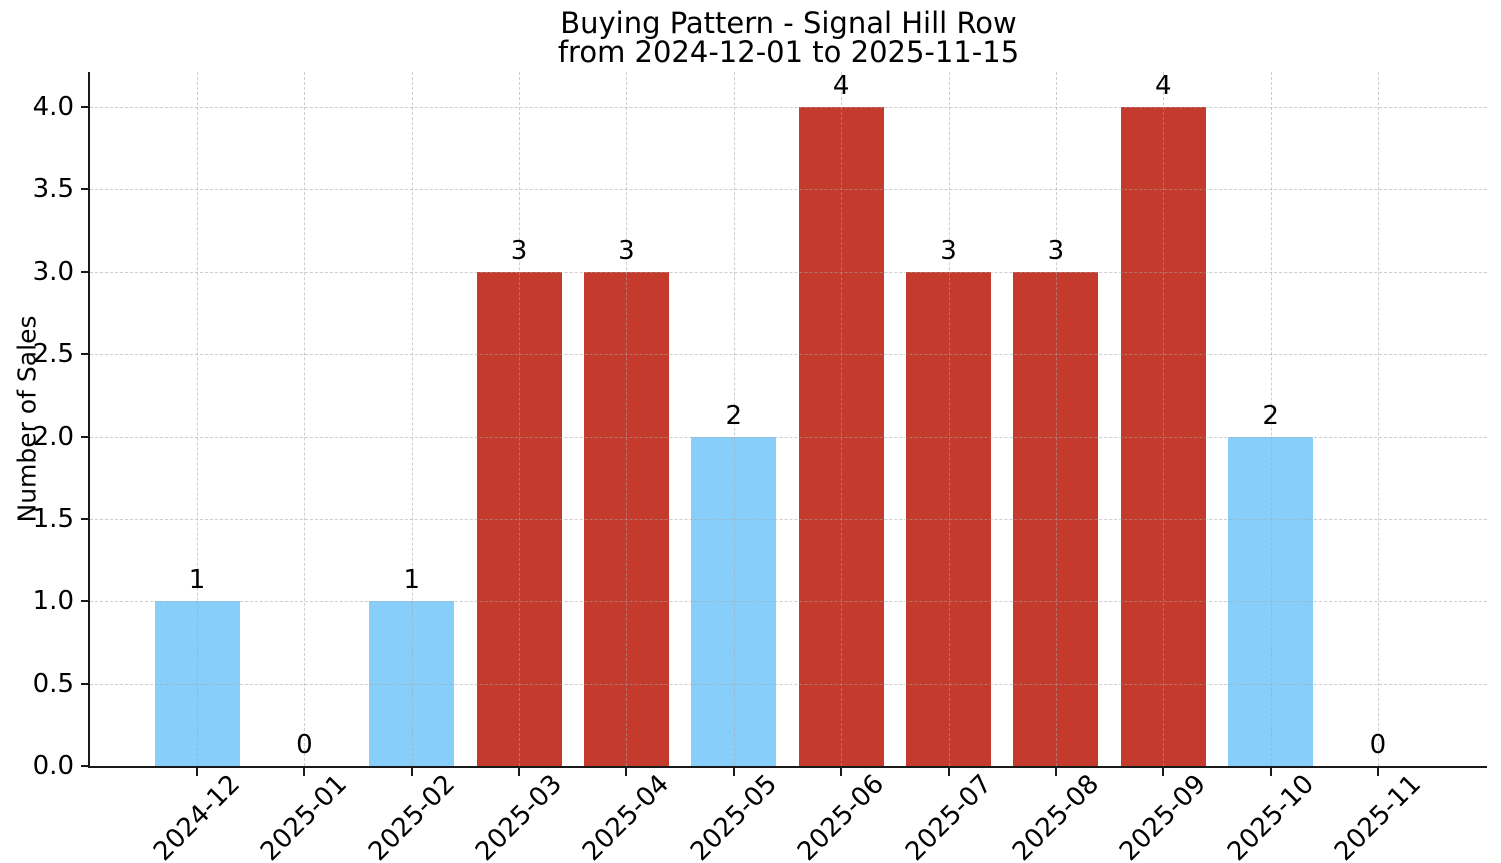 This screenshot has height=863, width=1501. What do you see at coordinates (411, 815) in the screenshot?
I see `x-tick-label: 2025-02` at bounding box center [411, 815].